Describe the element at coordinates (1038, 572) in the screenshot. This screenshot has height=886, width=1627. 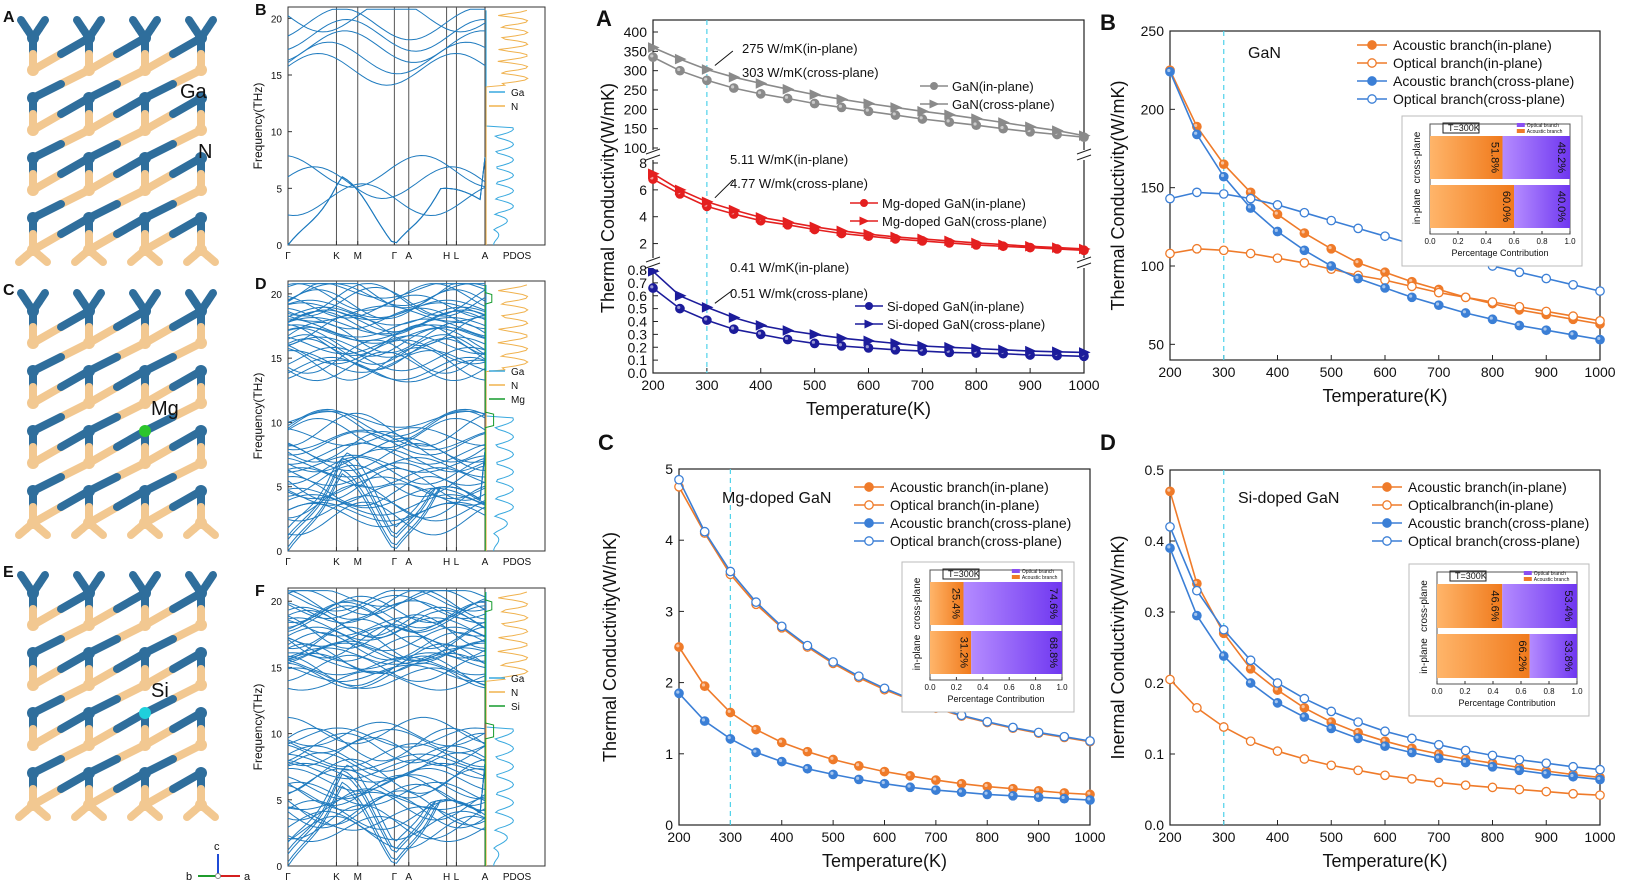
I see `legend-label-optical: Optical branch` at that location.